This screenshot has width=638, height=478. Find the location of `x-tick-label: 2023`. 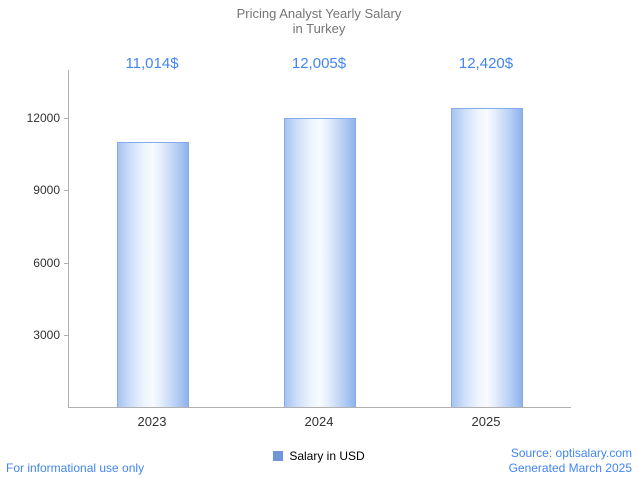

x-tick-label: 2023 is located at coordinates (152, 421).